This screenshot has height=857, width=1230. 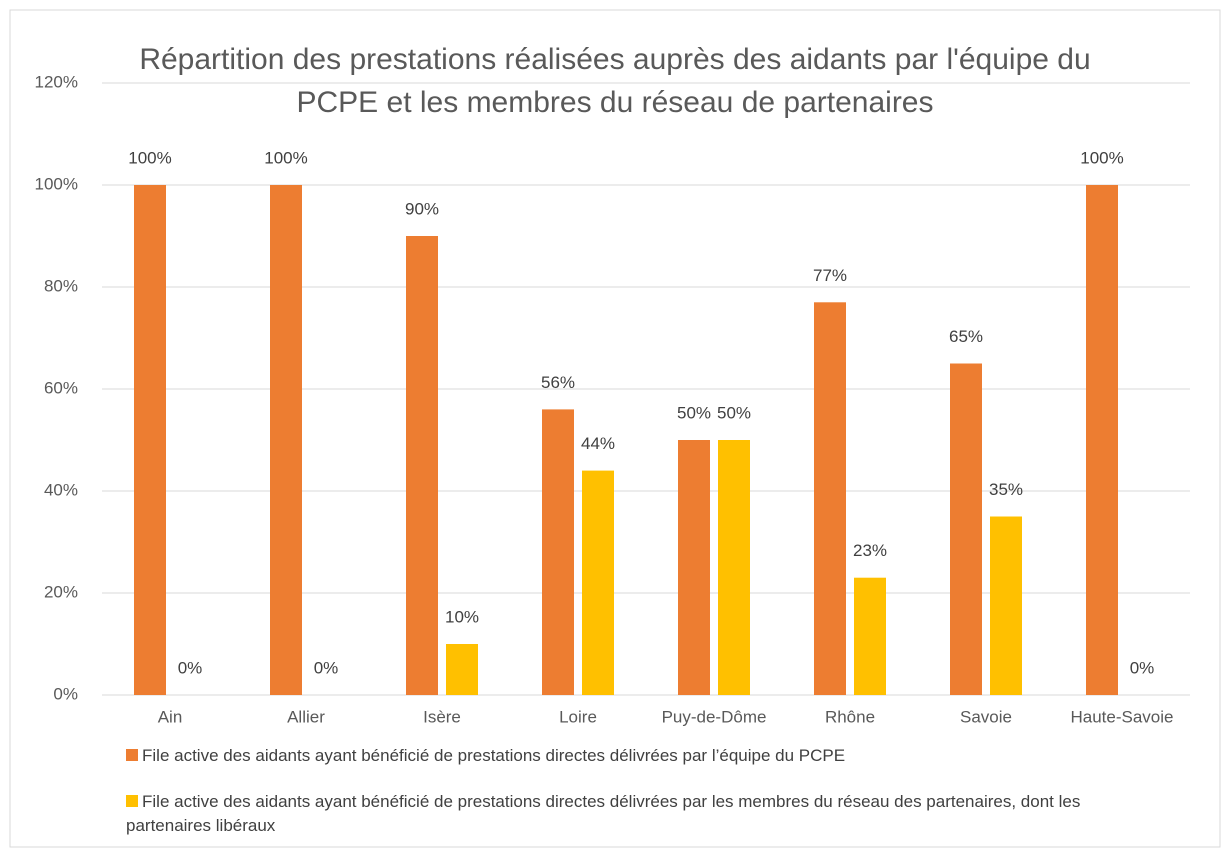 What do you see at coordinates (306, 716) in the screenshot?
I see `x-tick-label: Allier` at bounding box center [306, 716].